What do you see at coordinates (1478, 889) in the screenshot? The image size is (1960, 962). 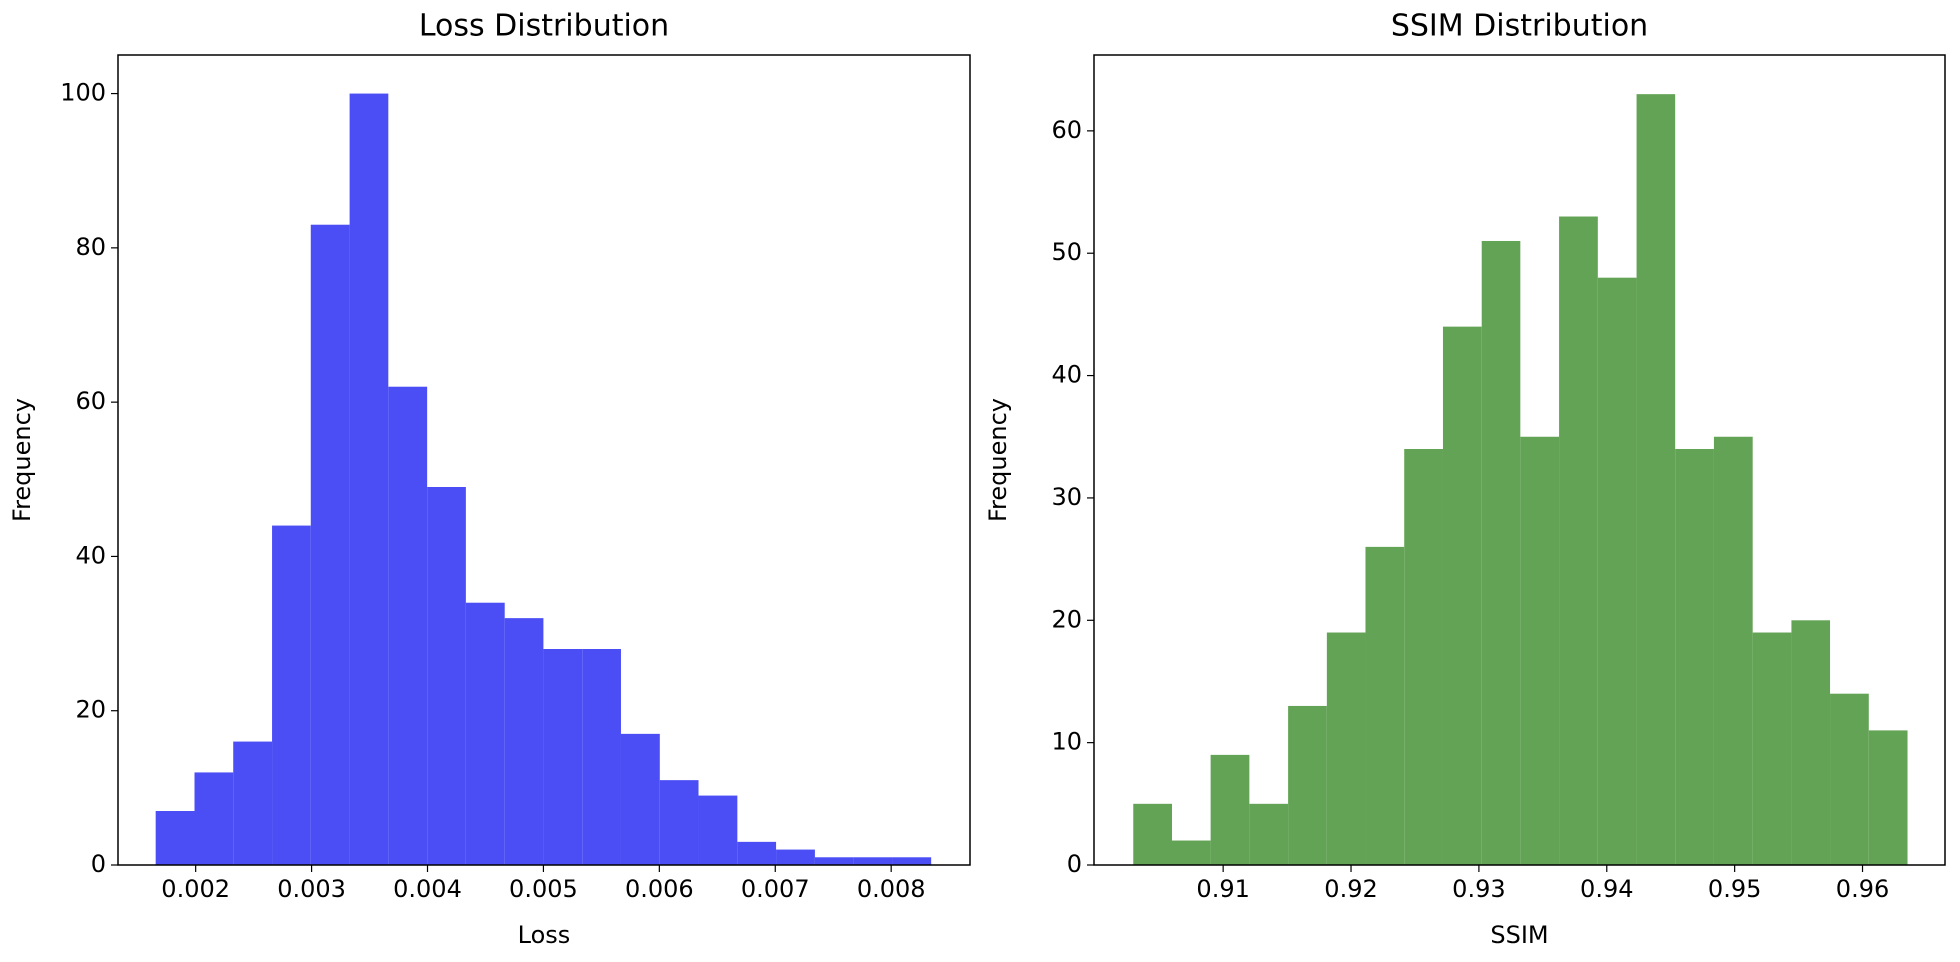 I see `x-tick-label: 0.93` at bounding box center [1478, 889].